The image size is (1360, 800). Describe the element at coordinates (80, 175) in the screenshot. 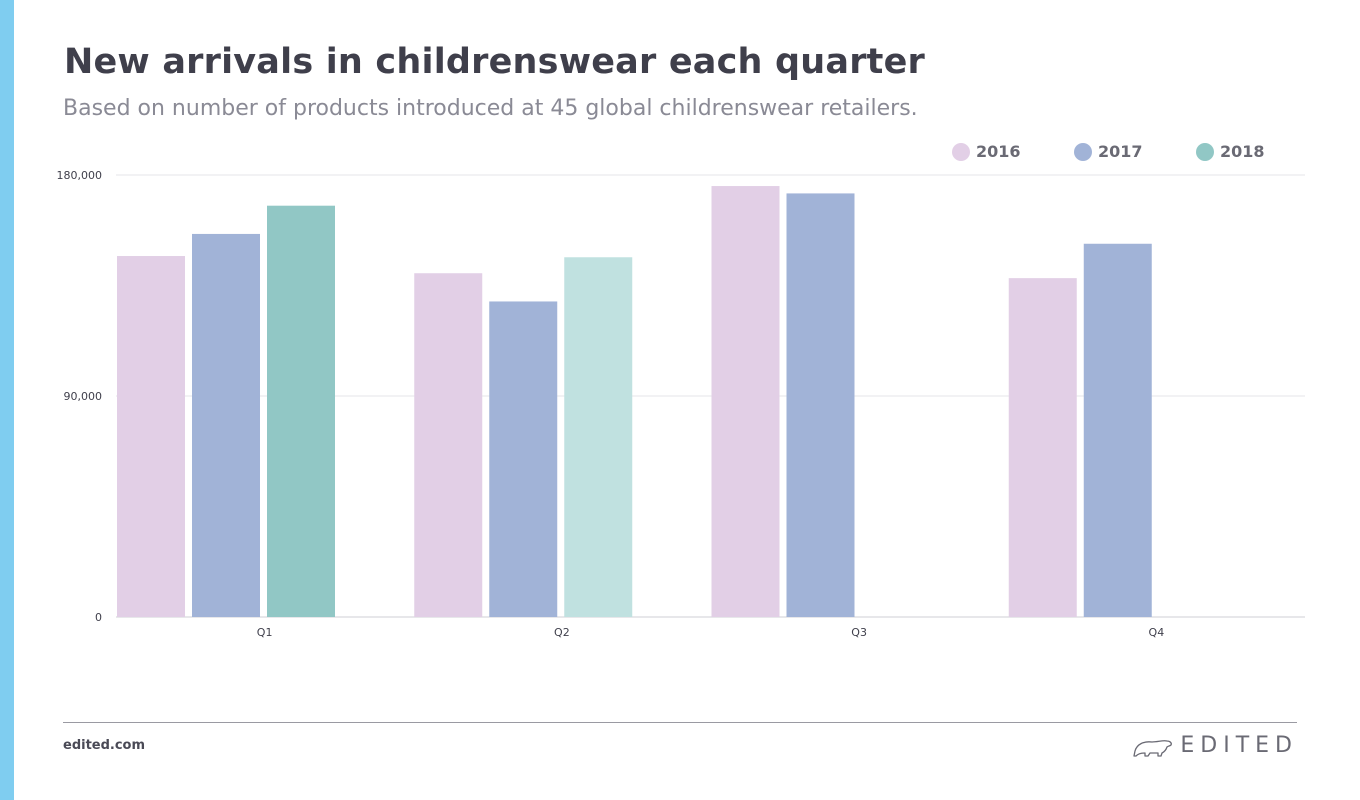

I see `y-tick-label: 180,000` at that location.